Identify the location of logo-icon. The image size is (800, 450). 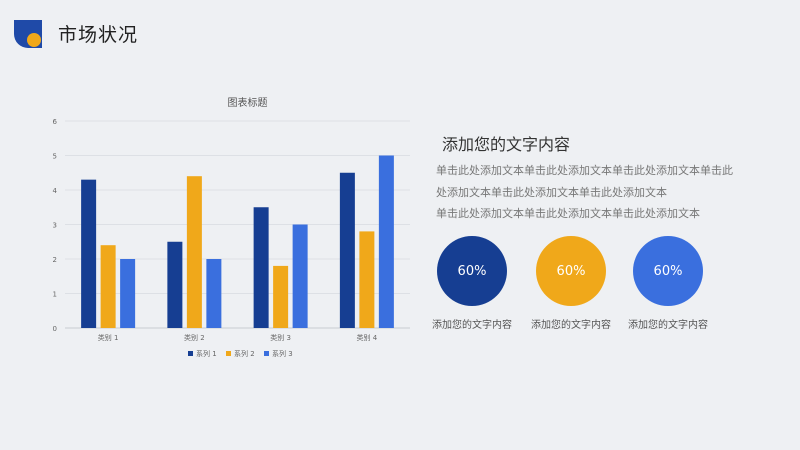
(28, 34).